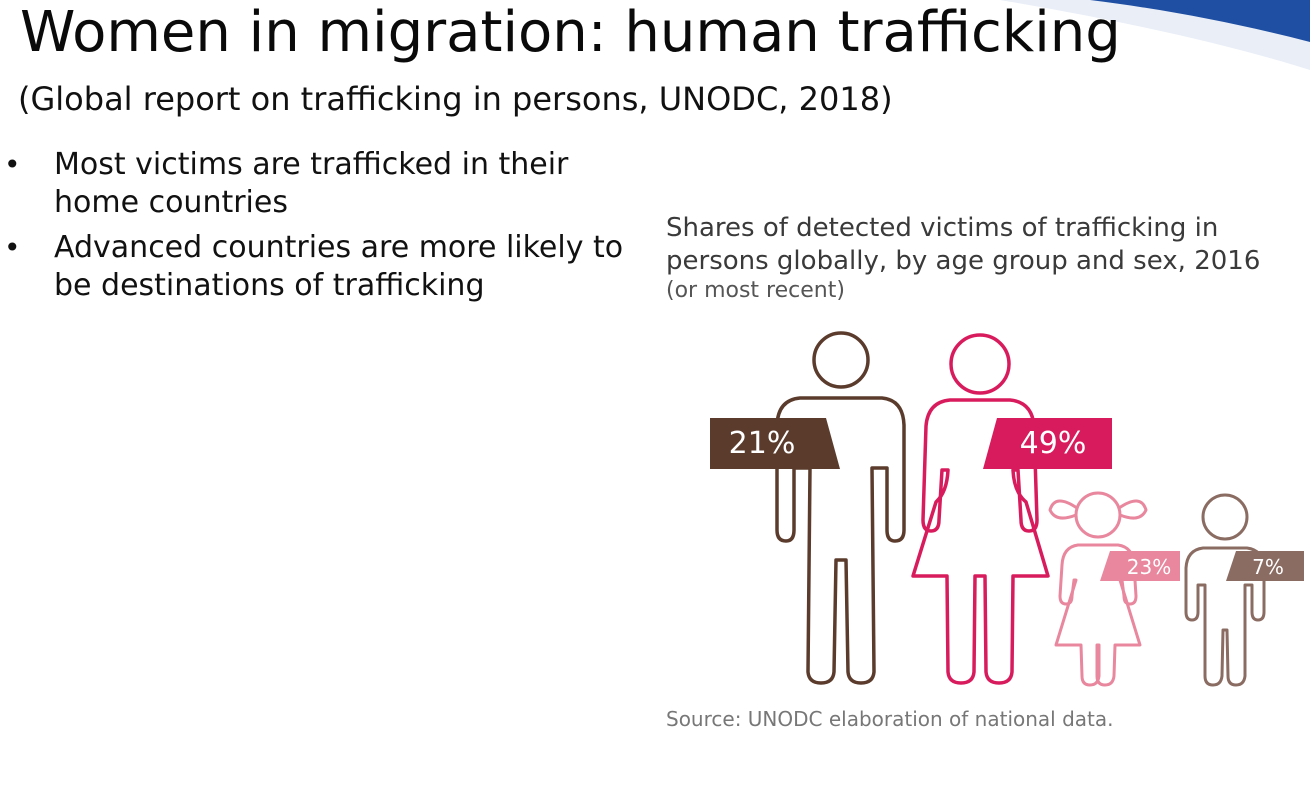 The image size is (1310, 796). What do you see at coordinates (755, 290) in the screenshot?
I see `infographic-note: (or most recent)` at bounding box center [755, 290].